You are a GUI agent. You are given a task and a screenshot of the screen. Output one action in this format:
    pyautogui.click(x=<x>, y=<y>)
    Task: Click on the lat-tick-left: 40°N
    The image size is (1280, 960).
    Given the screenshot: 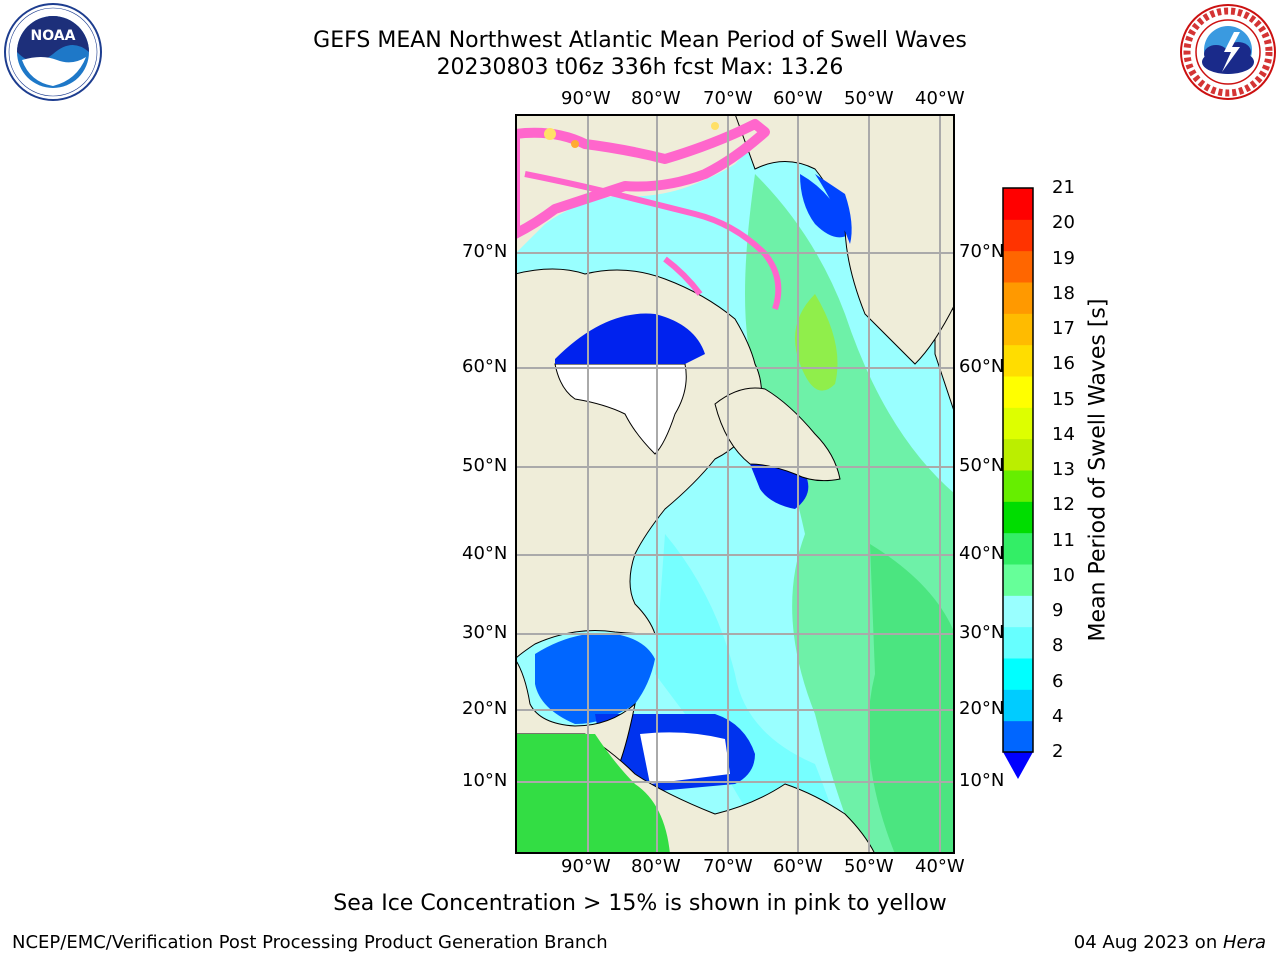 What is the action you would take?
    pyautogui.click(x=485, y=553)
    